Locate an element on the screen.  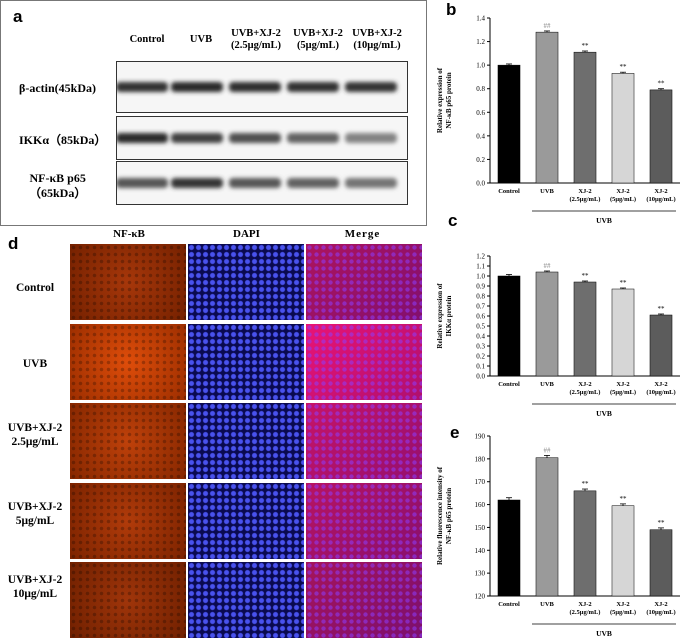
channel-label-nfkb: NF-κB is located at coordinates (129, 234).